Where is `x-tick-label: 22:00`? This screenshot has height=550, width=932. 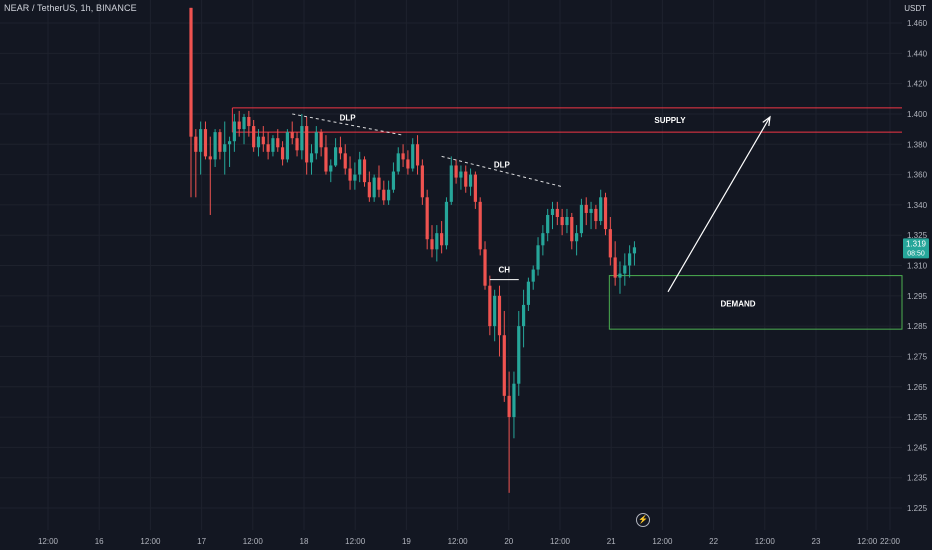 x-tick-label: 22:00 is located at coordinates (890, 541).